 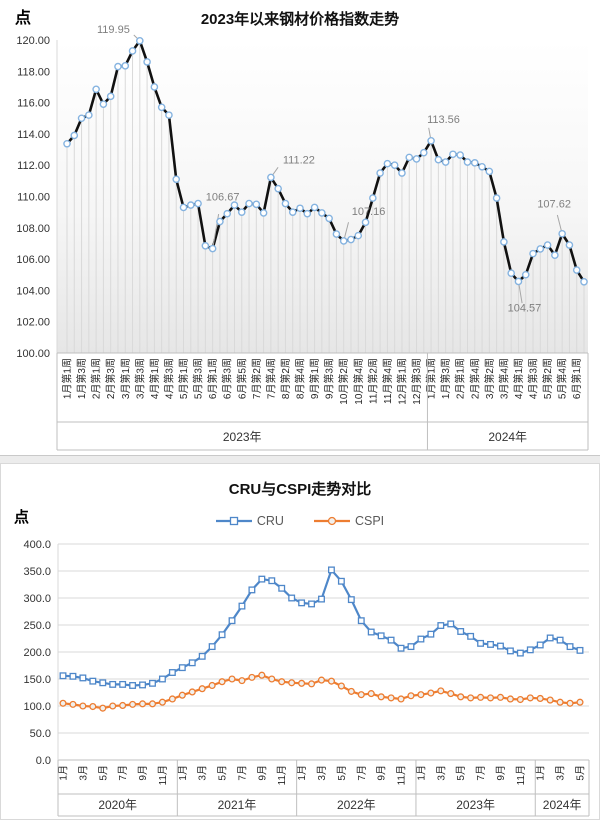 What do you see at coordinates (33, 291) in the screenshot?
I see `svg-text: 104.00` at bounding box center [33, 291].